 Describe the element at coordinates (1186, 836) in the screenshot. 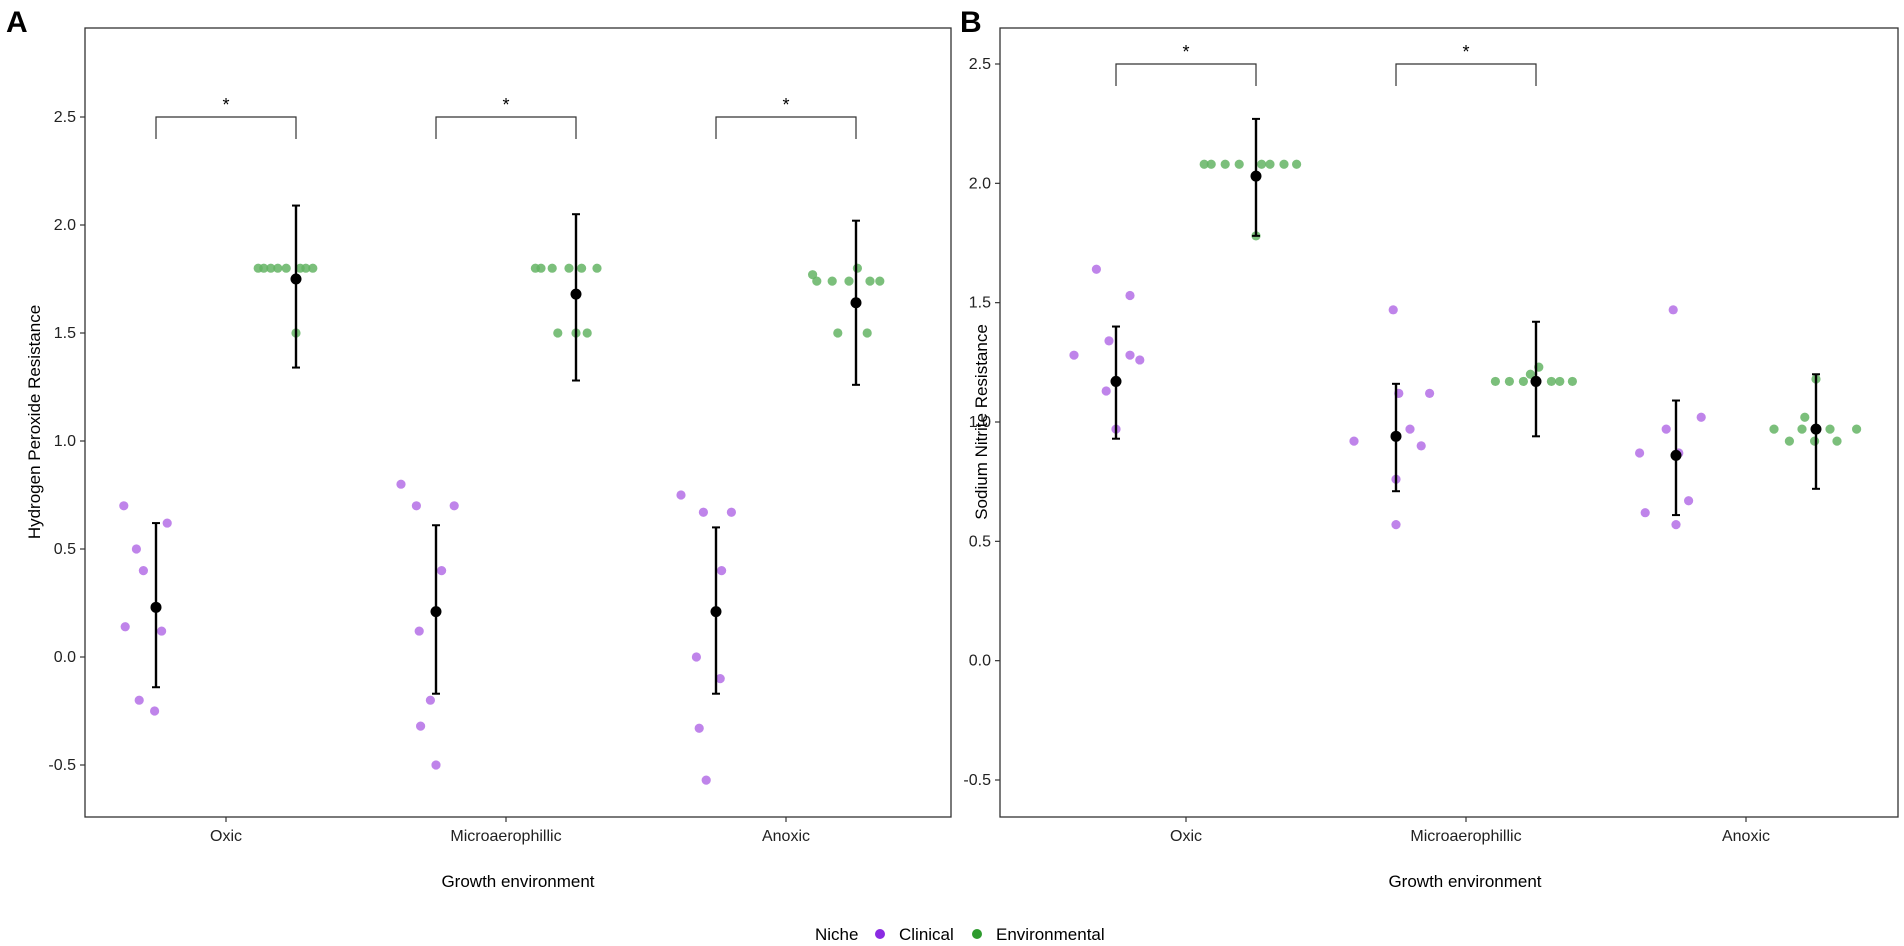

I see `x-tick-label: Oxic` at that location.